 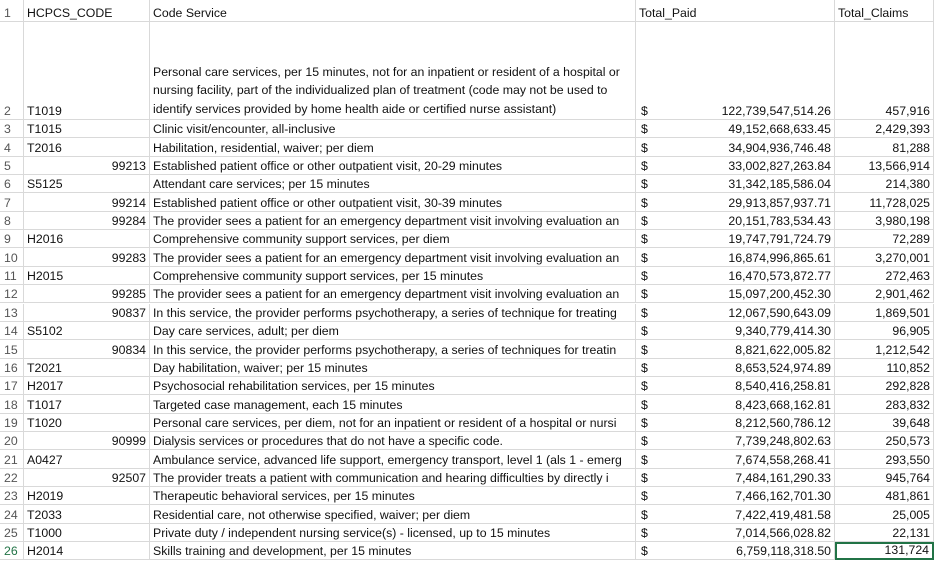 What do you see at coordinates (87, 422) in the screenshot?
I see `code-cell: T1020` at bounding box center [87, 422].